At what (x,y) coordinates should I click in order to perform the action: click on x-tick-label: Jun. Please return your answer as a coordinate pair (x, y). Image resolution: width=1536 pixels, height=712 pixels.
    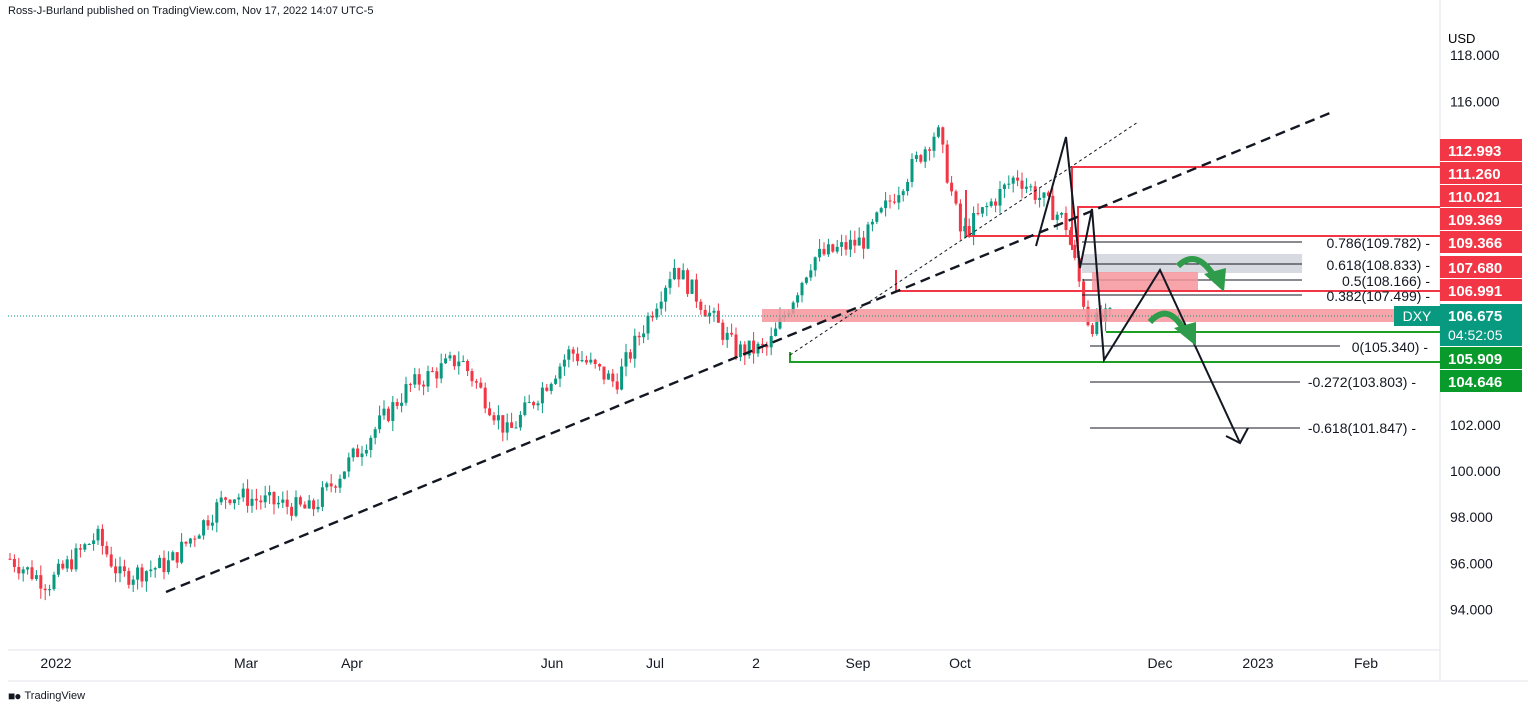
    Looking at the image, I should click on (552, 663).